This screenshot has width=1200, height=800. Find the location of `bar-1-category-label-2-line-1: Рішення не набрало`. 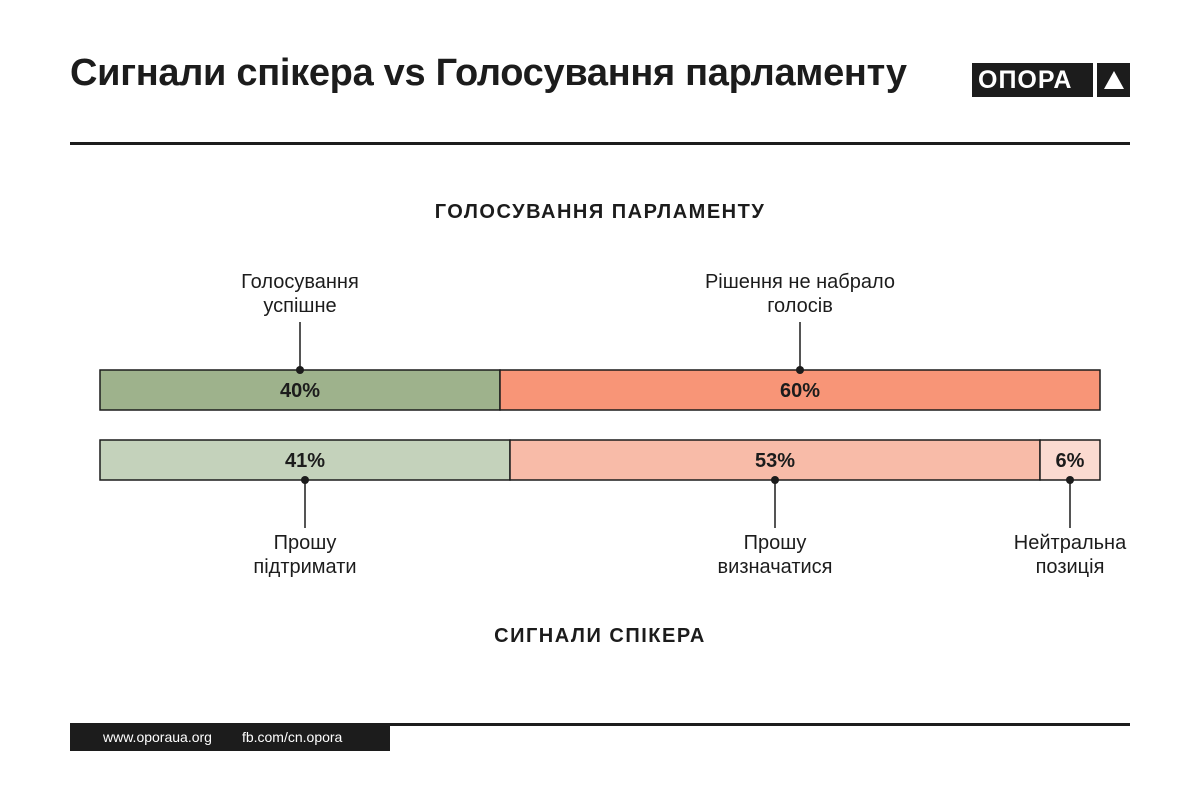

bar-1-category-label-2-line-1: Рішення не набрало is located at coordinates (800, 282).